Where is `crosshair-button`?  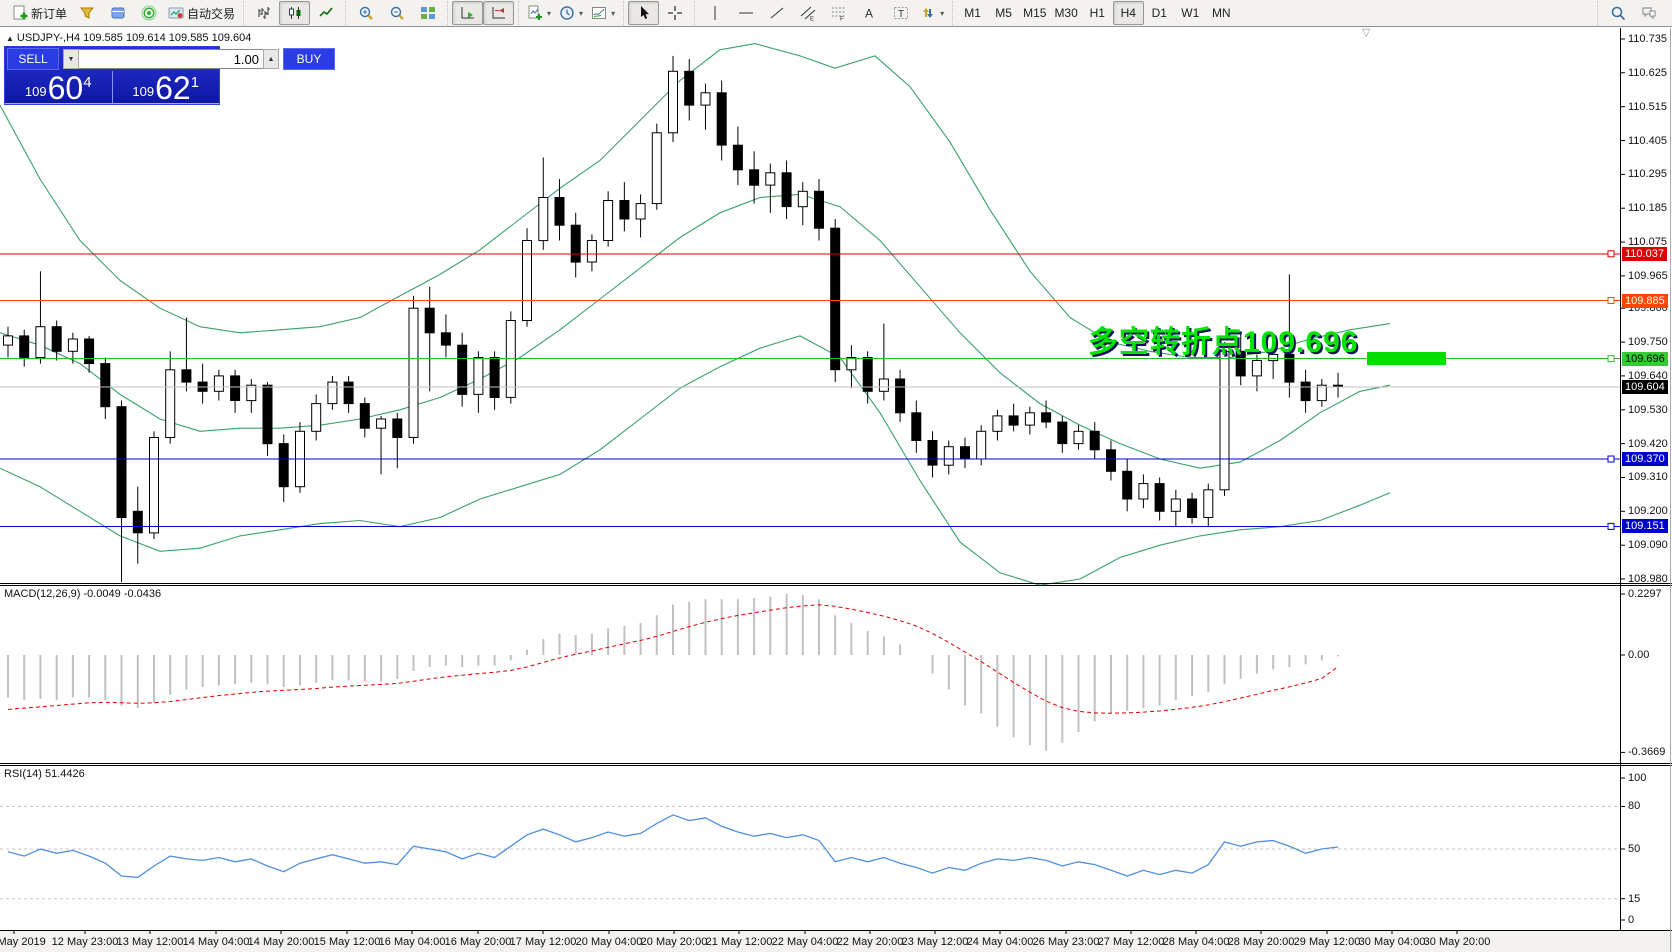 crosshair-button is located at coordinates (674, 13).